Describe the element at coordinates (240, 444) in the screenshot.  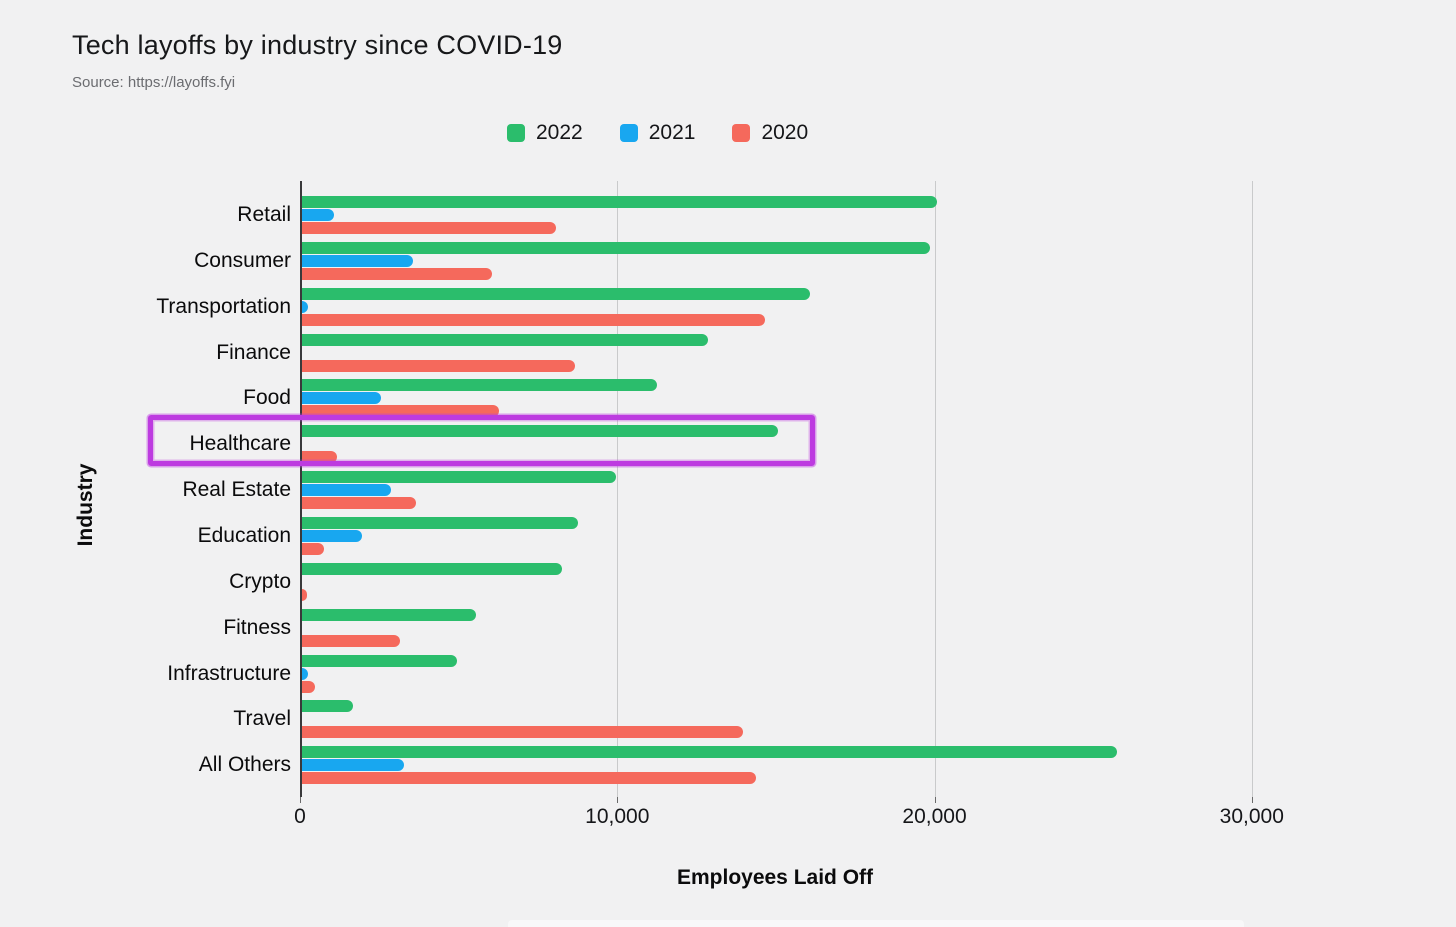
I see `category-label-healthcare: Healthcare` at that location.